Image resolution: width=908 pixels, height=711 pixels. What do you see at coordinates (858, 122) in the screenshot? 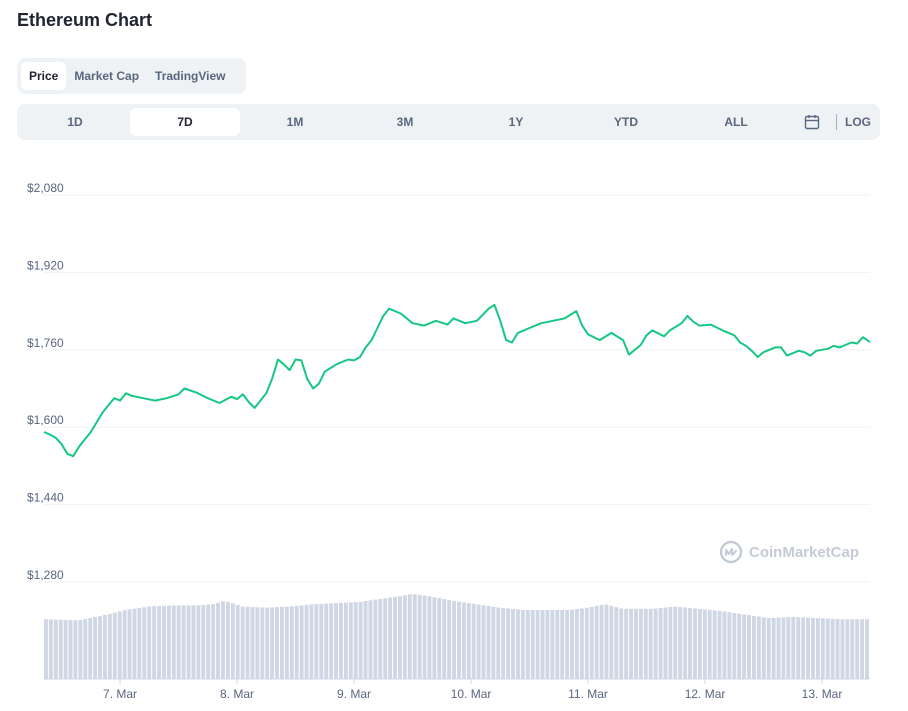
I see `log-scale-button: LOG` at bounding box center [858, 122].